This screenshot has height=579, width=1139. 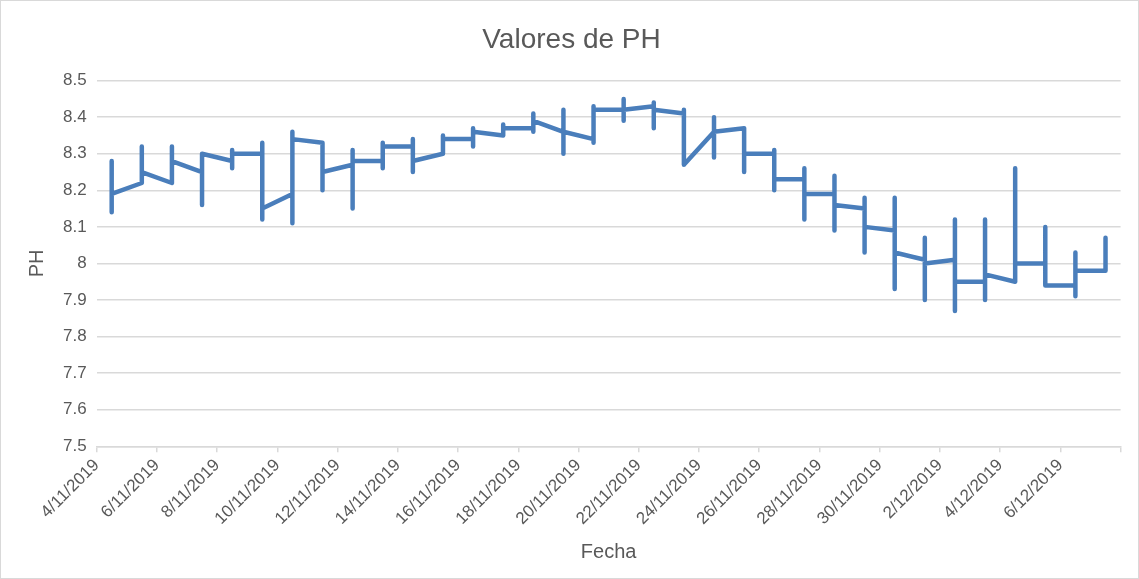 What do you see at coordinates (74, 116) in the screenshot?
I see `y-tick-label: 8.4` at bounding box center [74, 116].